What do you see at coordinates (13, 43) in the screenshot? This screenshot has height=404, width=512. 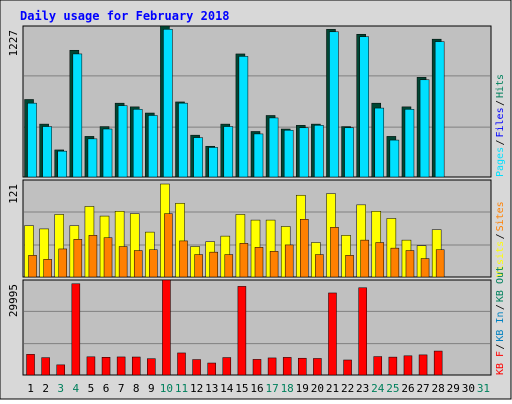 I see `panel-hits-ymax-label: 1227` at bounding box center [13, 43].